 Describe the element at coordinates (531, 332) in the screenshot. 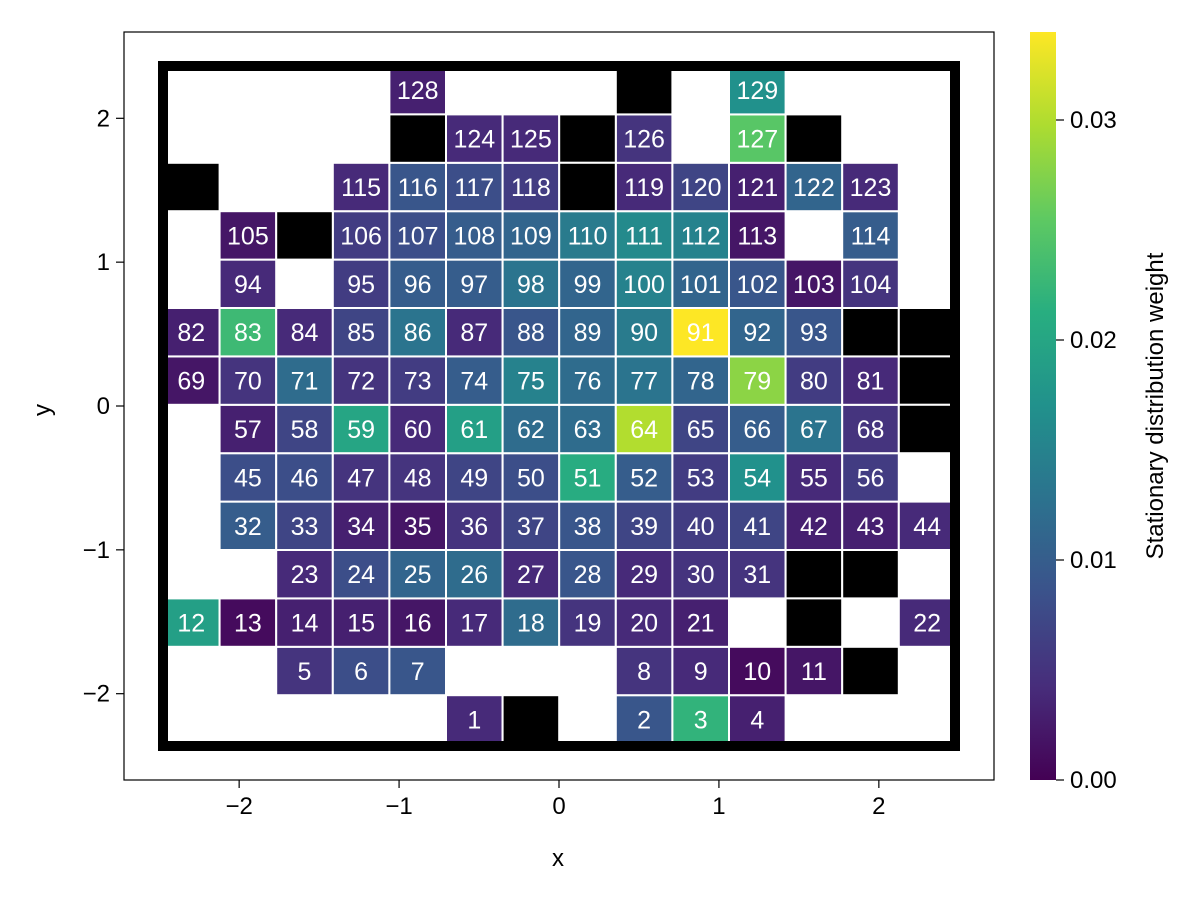

I see `state-cell-88: 88` at that location.